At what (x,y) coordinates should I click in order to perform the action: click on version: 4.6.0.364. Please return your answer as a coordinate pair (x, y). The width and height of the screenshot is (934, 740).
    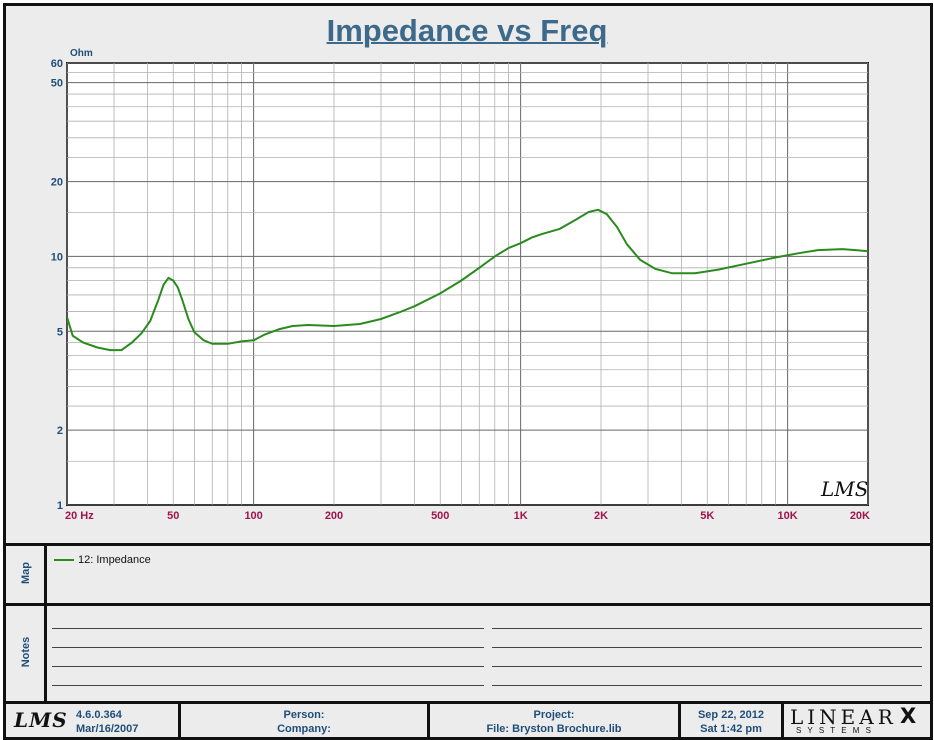
    Looking at the image, I should click on (99, 715).